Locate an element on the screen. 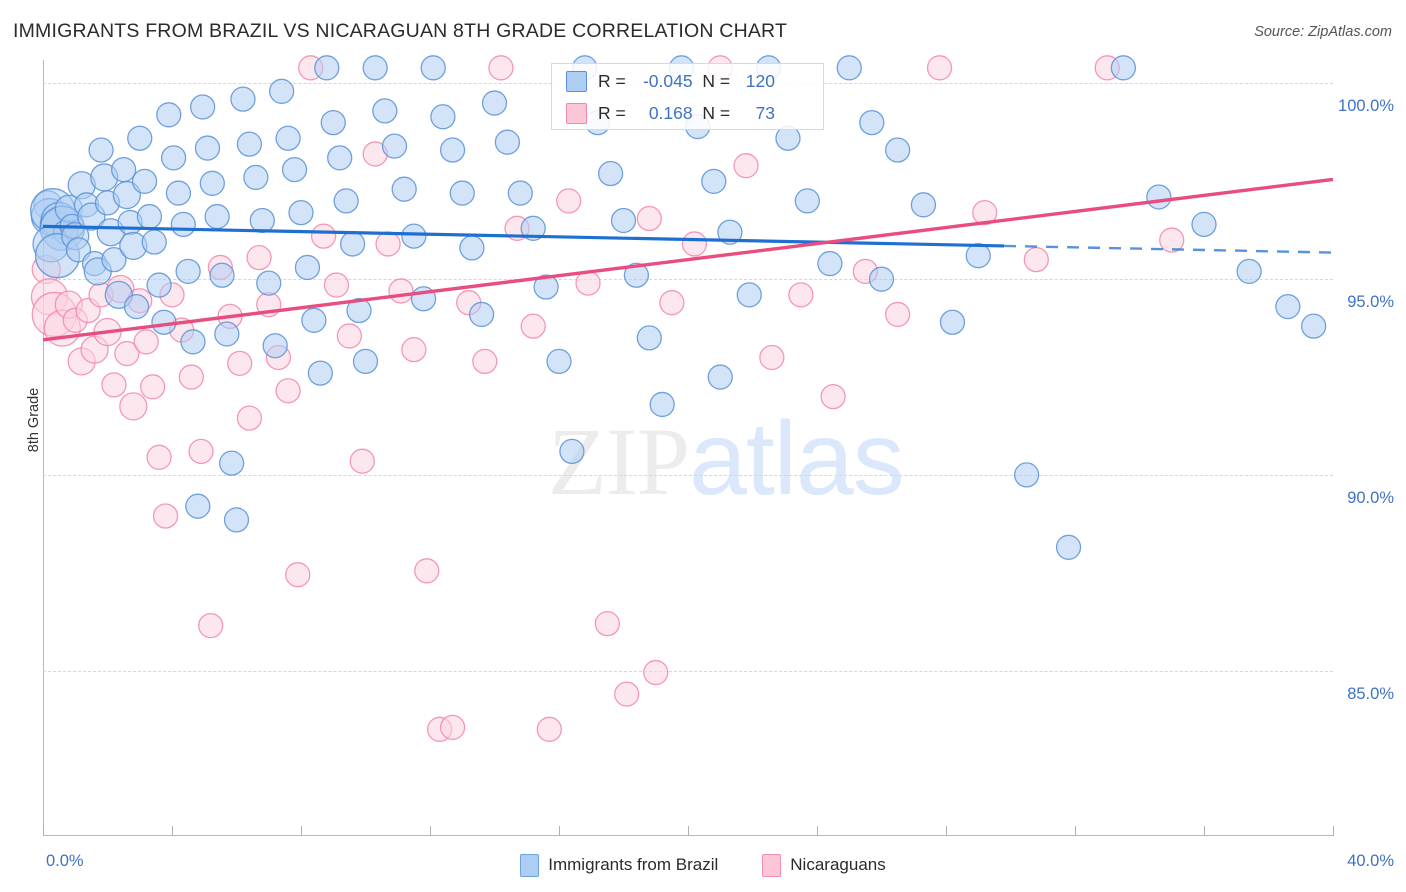 The image size is (1406, 892). trendline-brazil-solid is located at coordinates (523, 236).